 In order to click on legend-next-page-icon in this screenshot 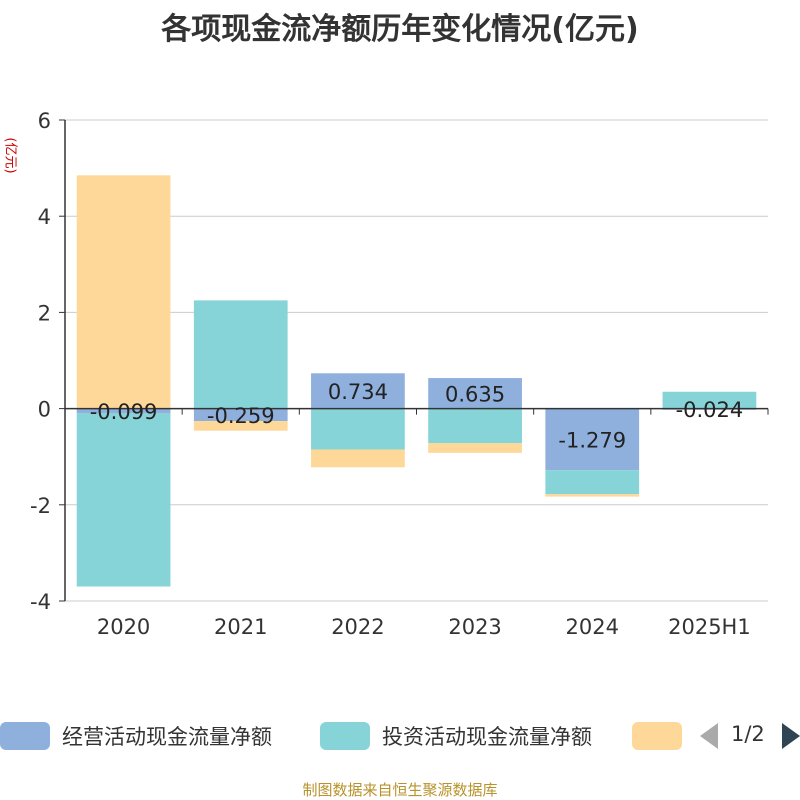, I will do `click(791, 736)`.